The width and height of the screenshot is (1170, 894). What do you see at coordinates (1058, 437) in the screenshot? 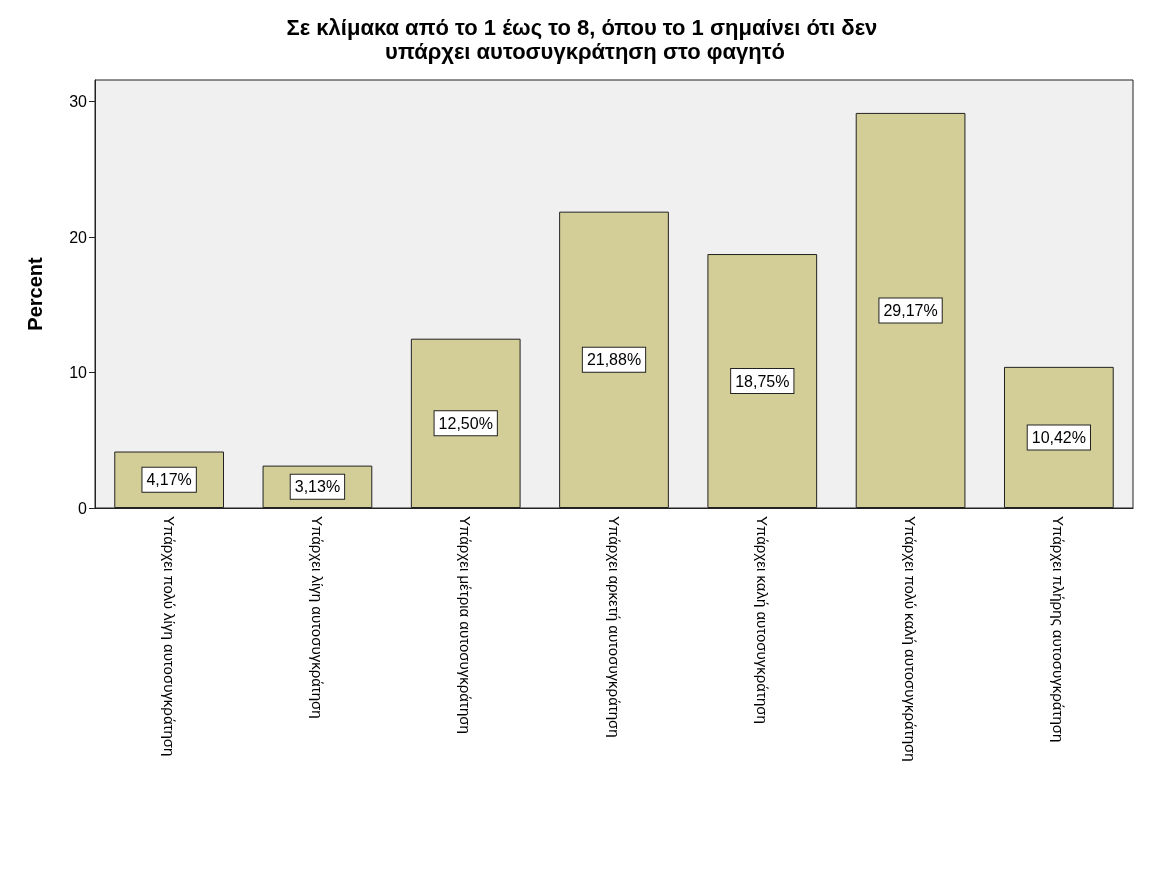
I see `data-label: 10,42%` at bounding box center [1058, 437].